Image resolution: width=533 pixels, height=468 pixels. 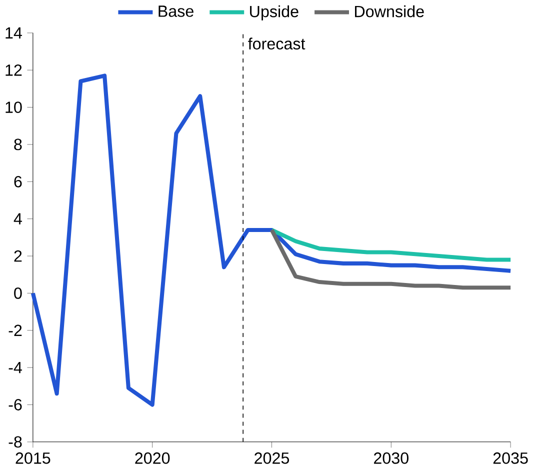 I want to click on legend-label: Base, so click(x=176, y=11).